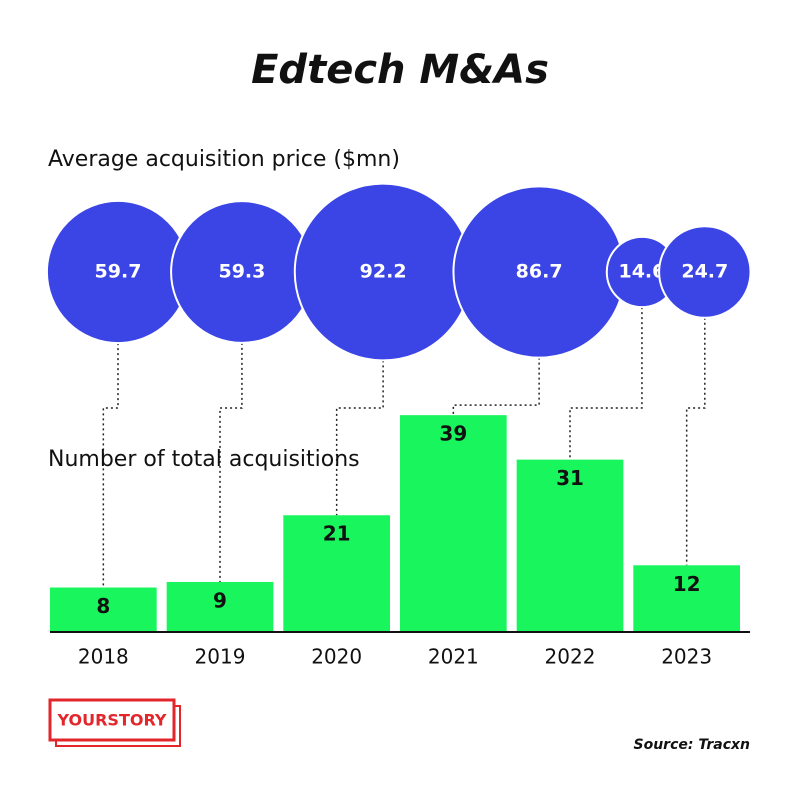 This screenshot has width=800, height=800. I want to click on bubble-title: Average acquisition price ($mn), so click(224, 159).